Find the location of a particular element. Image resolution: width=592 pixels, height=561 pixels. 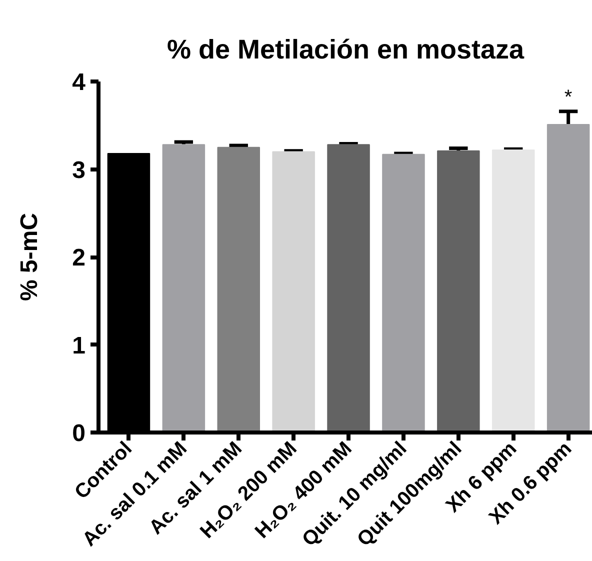

y-axis-title: % 5-mC is located at coordinates (30, 257).